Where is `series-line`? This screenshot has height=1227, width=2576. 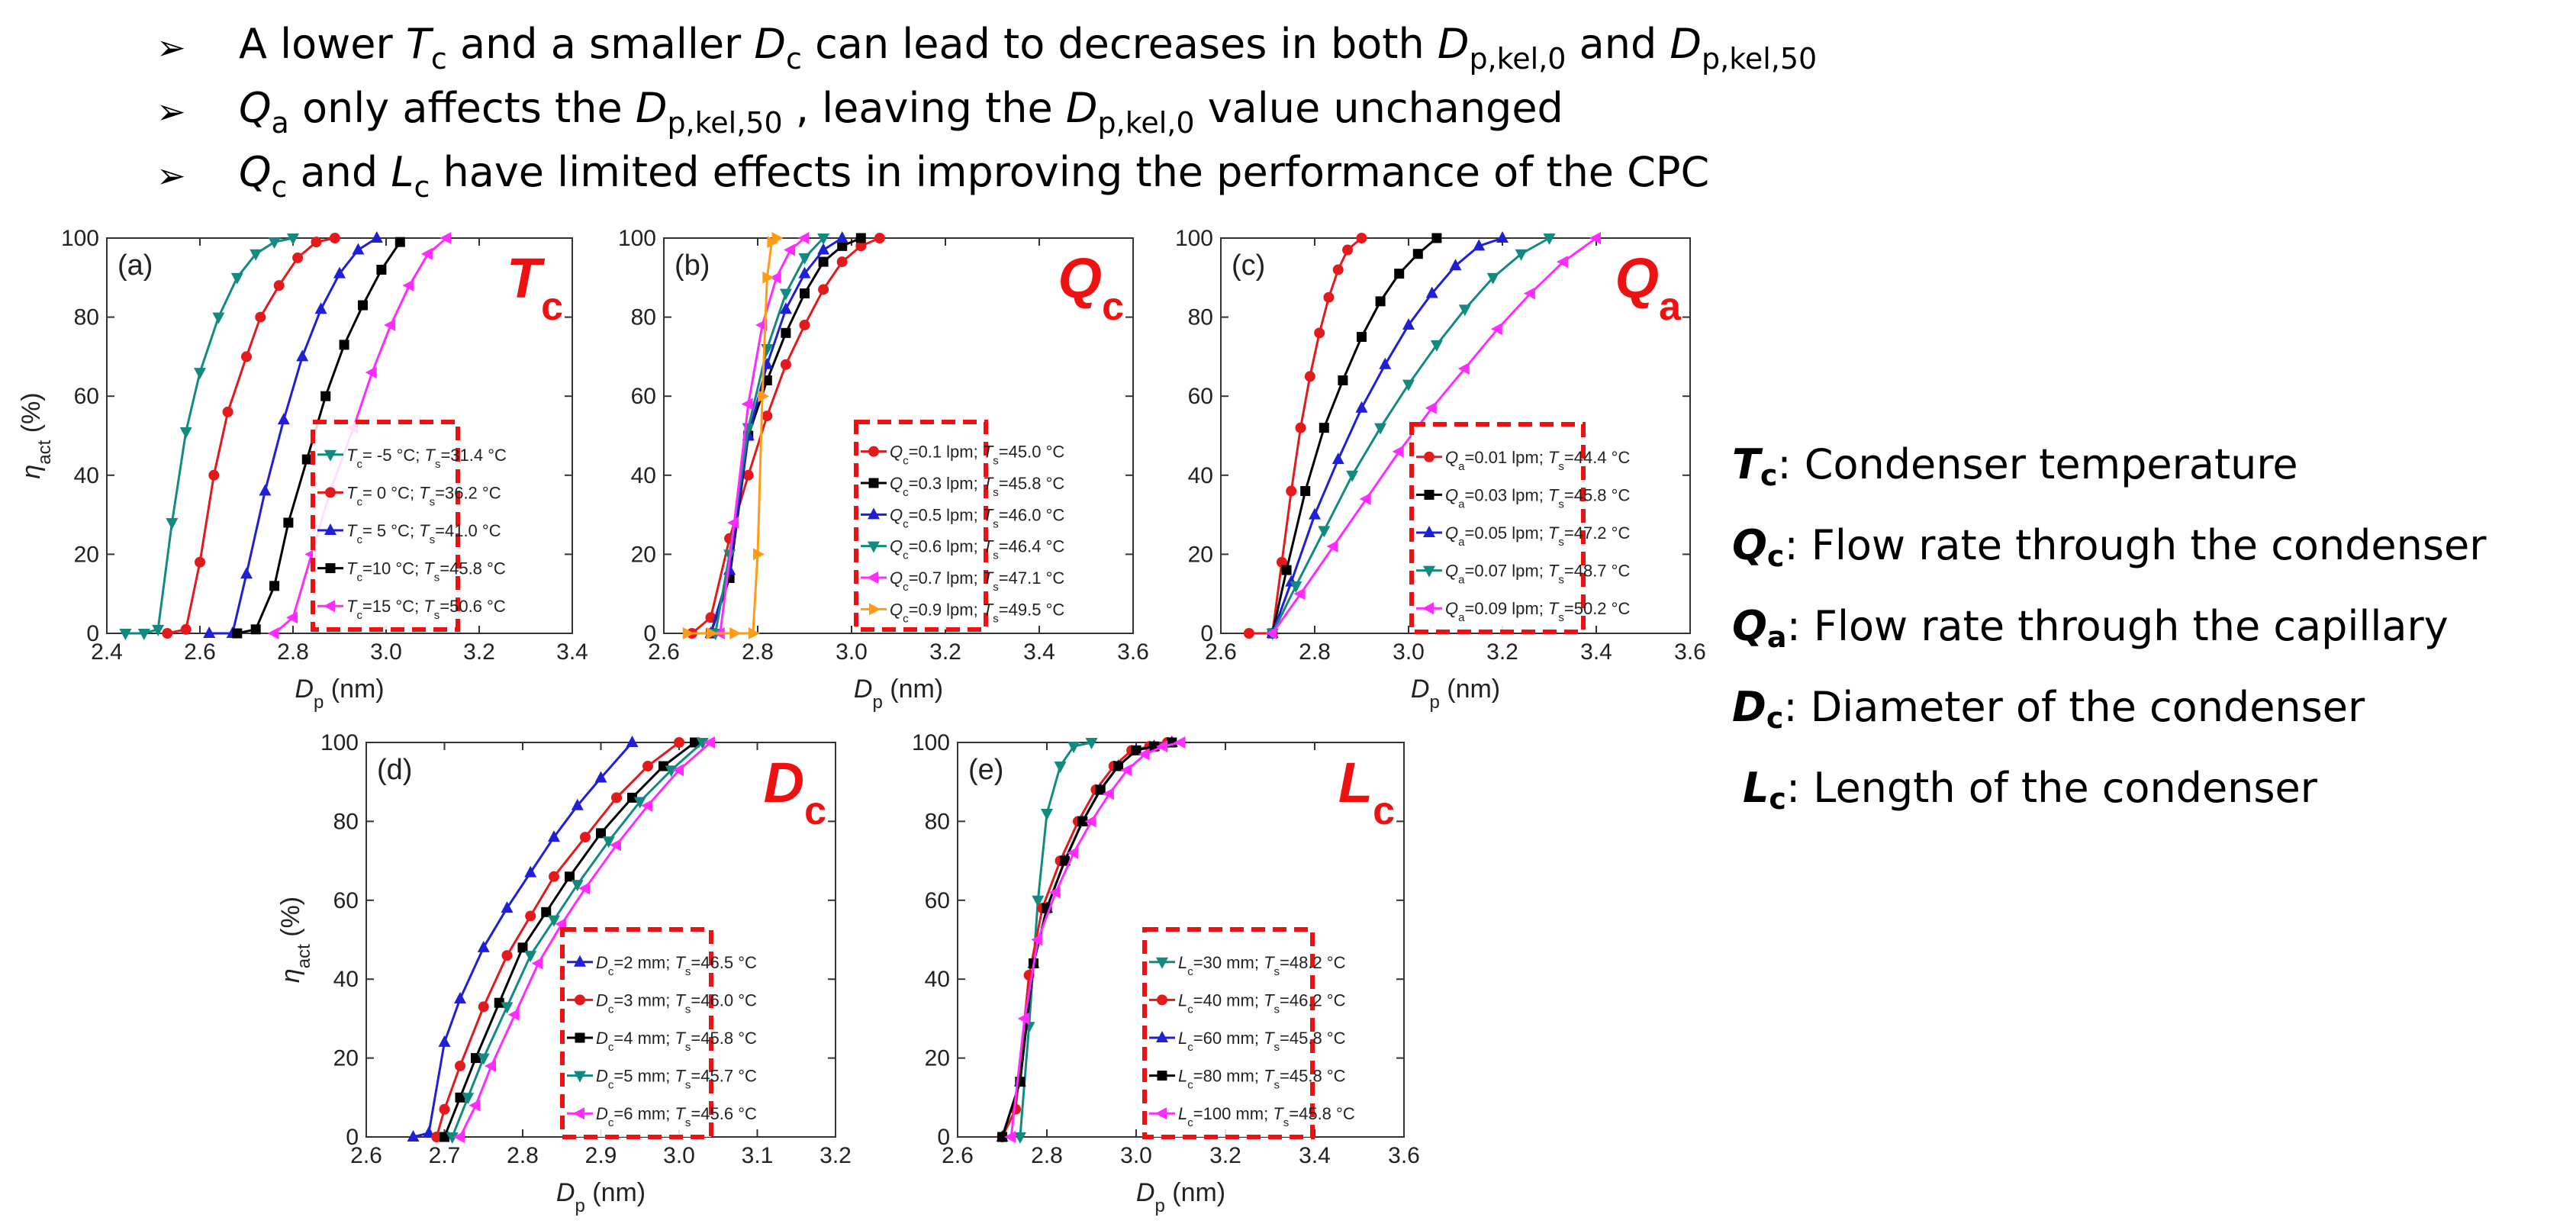
series-line is located at coordinates (1354, 436).